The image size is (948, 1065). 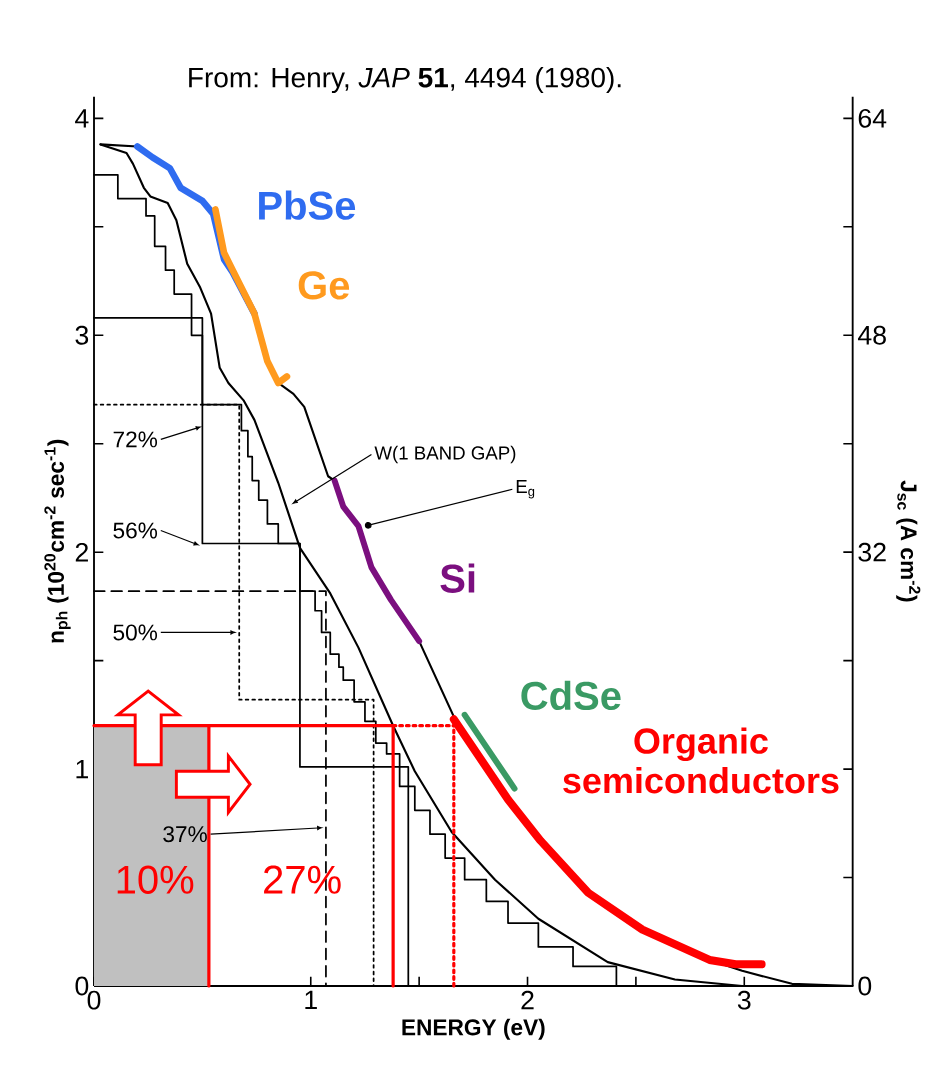 What do you see at coordinates (871, 335) in the screenshot?
I see `y2-tick-label: 48` at bounding box center [871, 335].